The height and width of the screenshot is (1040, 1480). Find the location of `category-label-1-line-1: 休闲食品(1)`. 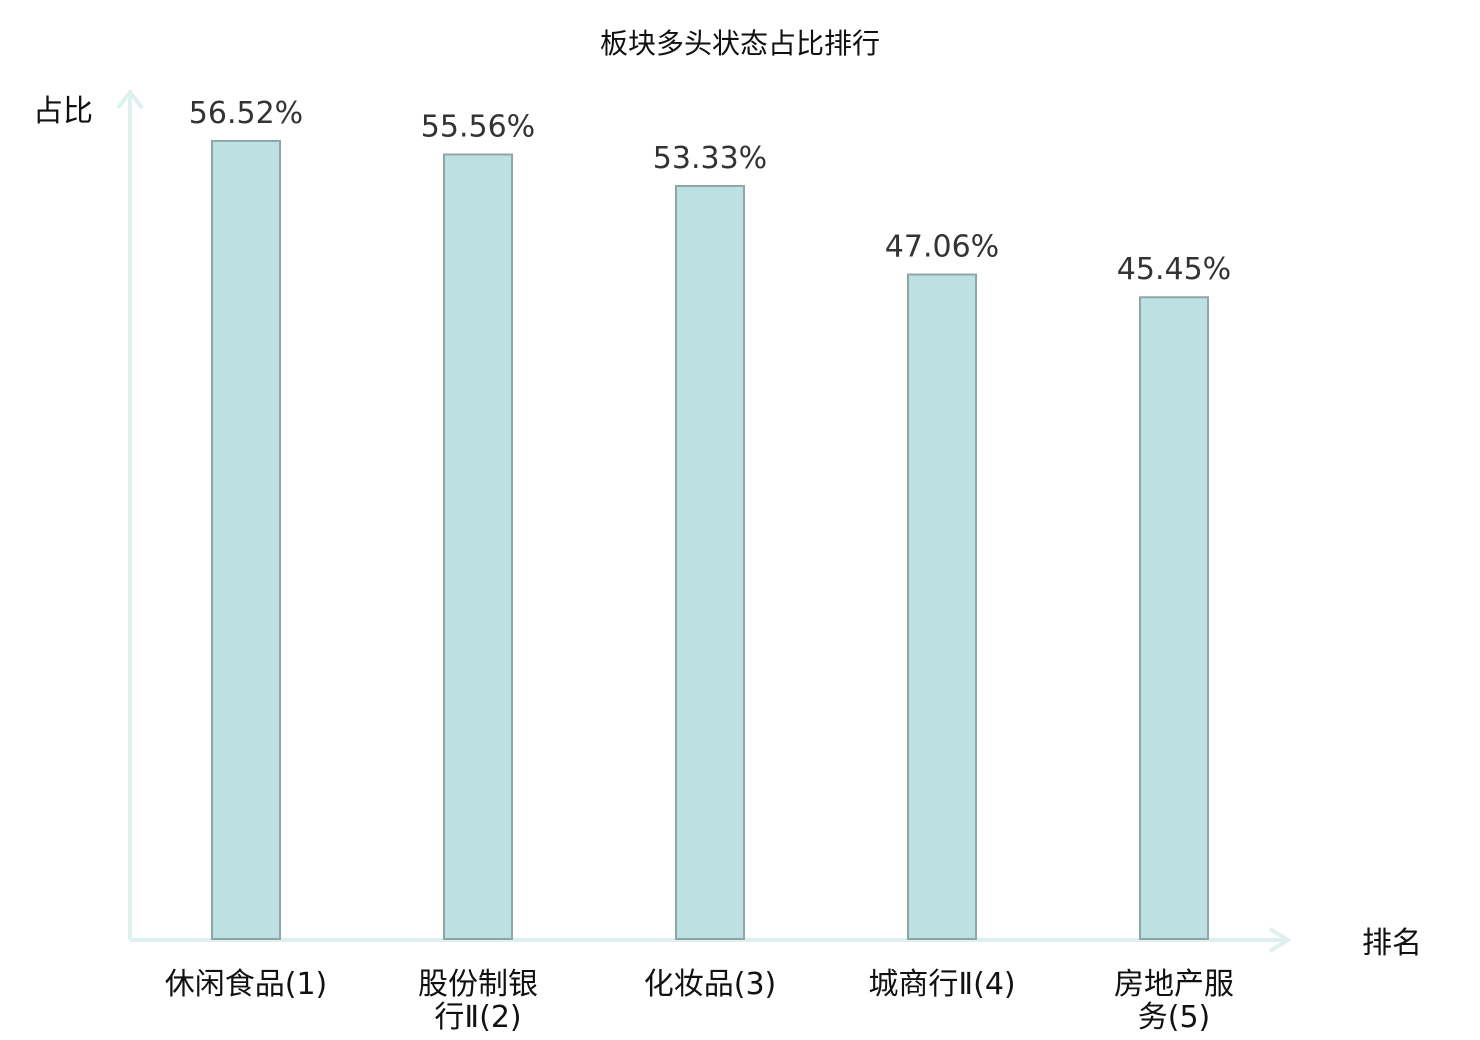

category-label-1-line-1: 休闲食品(1) is located at coordinates (246, 984).